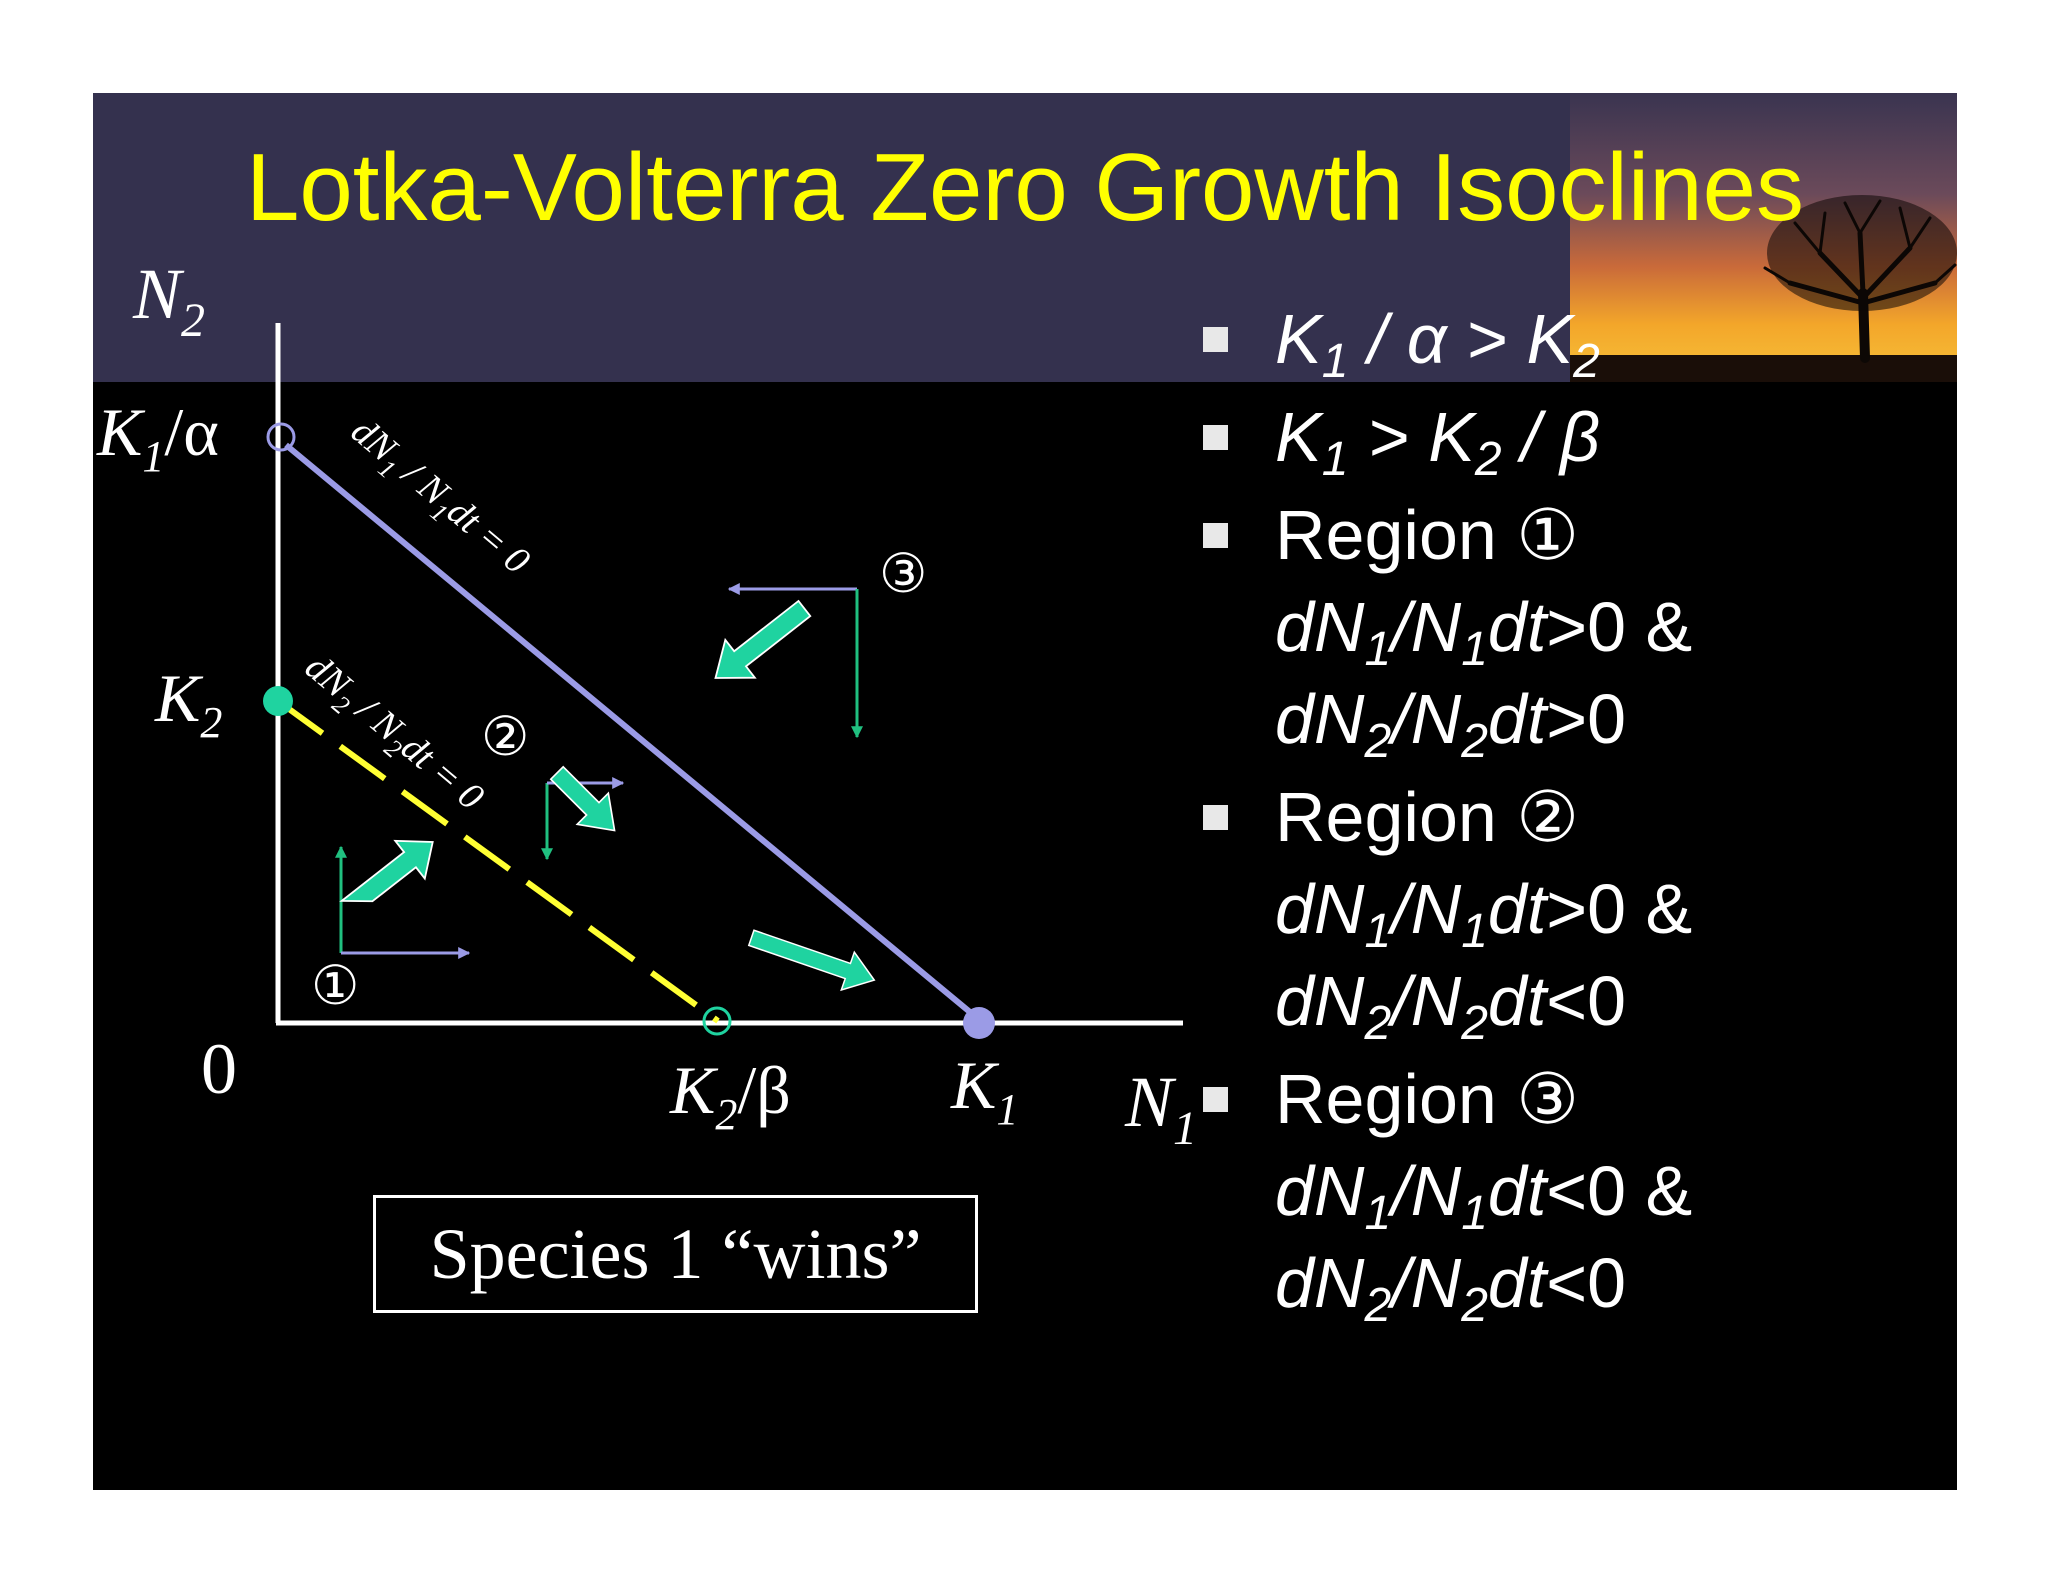  I want to click on bullet-line: Region ③, so click(1609, 1099).